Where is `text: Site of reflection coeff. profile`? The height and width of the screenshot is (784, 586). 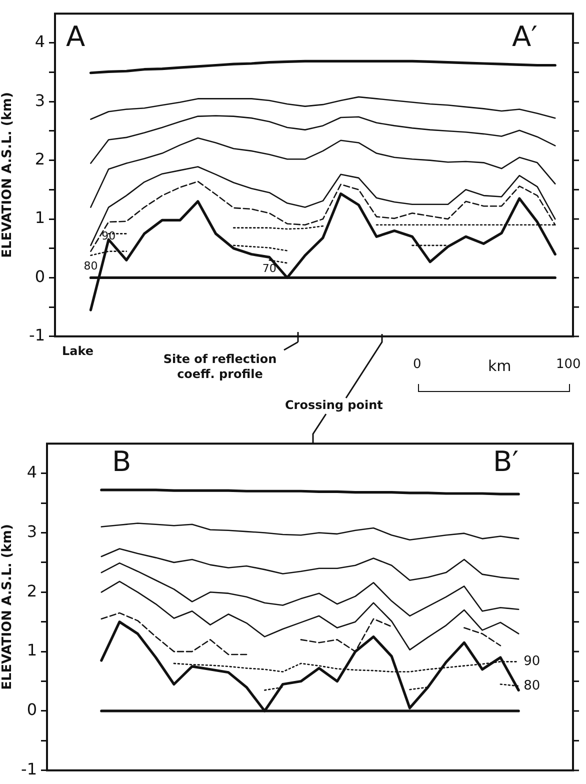 text: Site of reflection coeff. profile is located at coordinates (220, 367).